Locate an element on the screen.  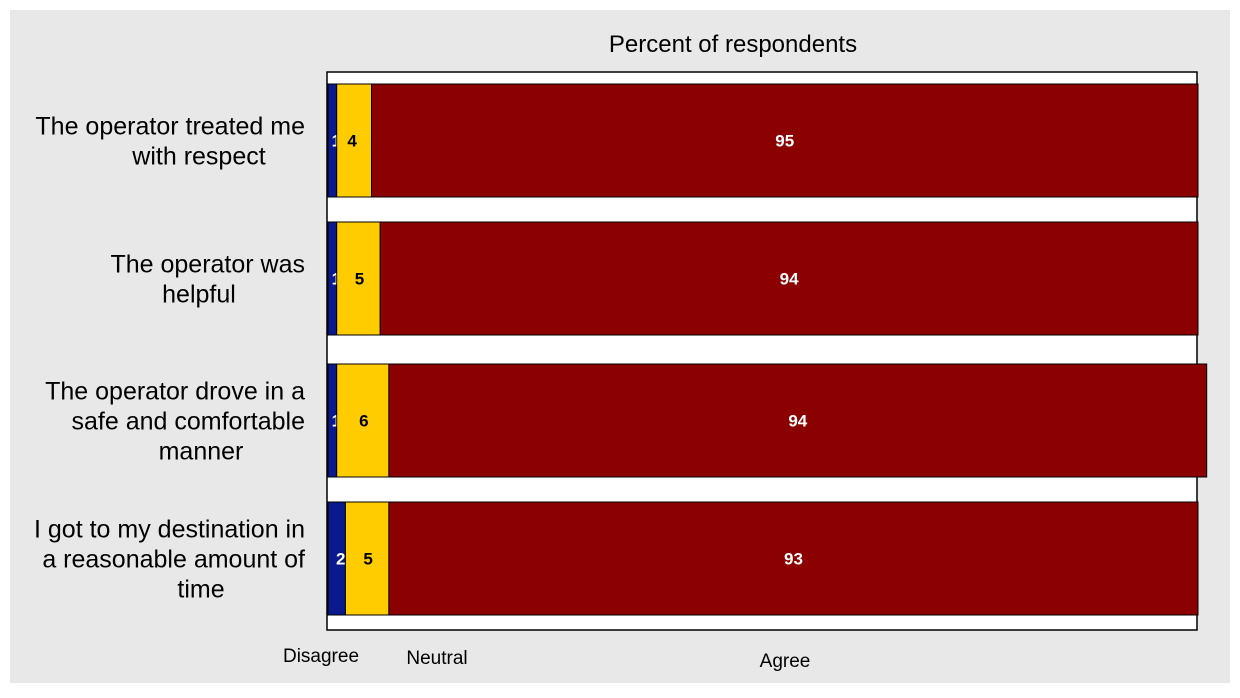
data-label-neutral-1: 4 is located at coordinates (352, 141).